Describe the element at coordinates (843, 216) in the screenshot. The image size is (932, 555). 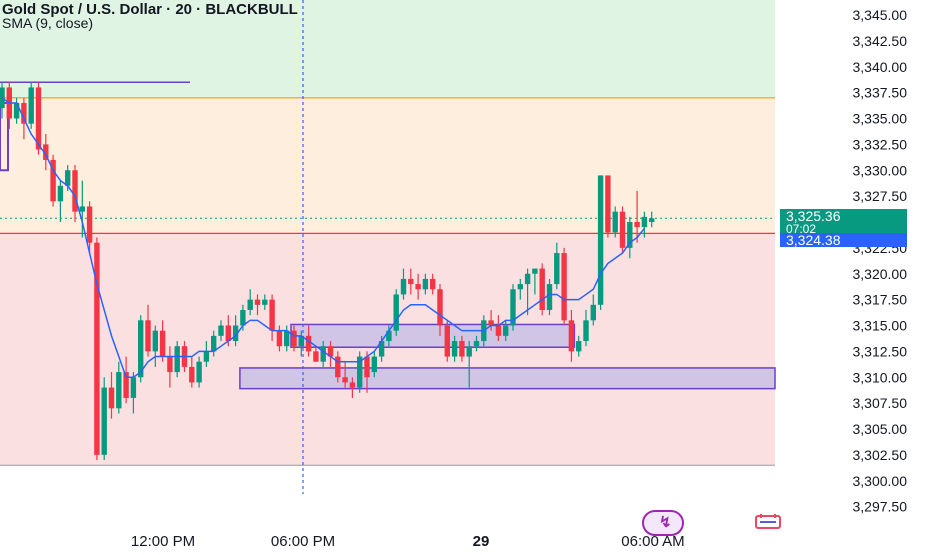
I see `last-price-tag: 3,325.36` at that location.